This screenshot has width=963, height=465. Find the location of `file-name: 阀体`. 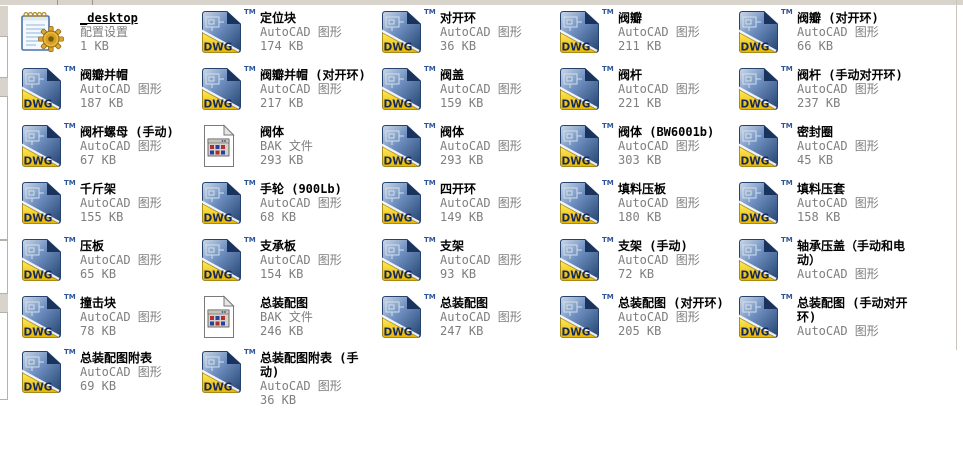

file-name: 阀体 is located at coordinates (272, 132).